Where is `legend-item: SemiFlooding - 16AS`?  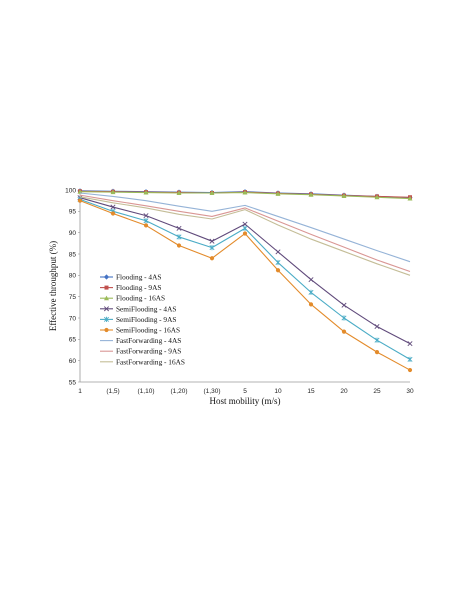
legend-item: SemiFlooding - 16AS is located at coordinates (140, 330).